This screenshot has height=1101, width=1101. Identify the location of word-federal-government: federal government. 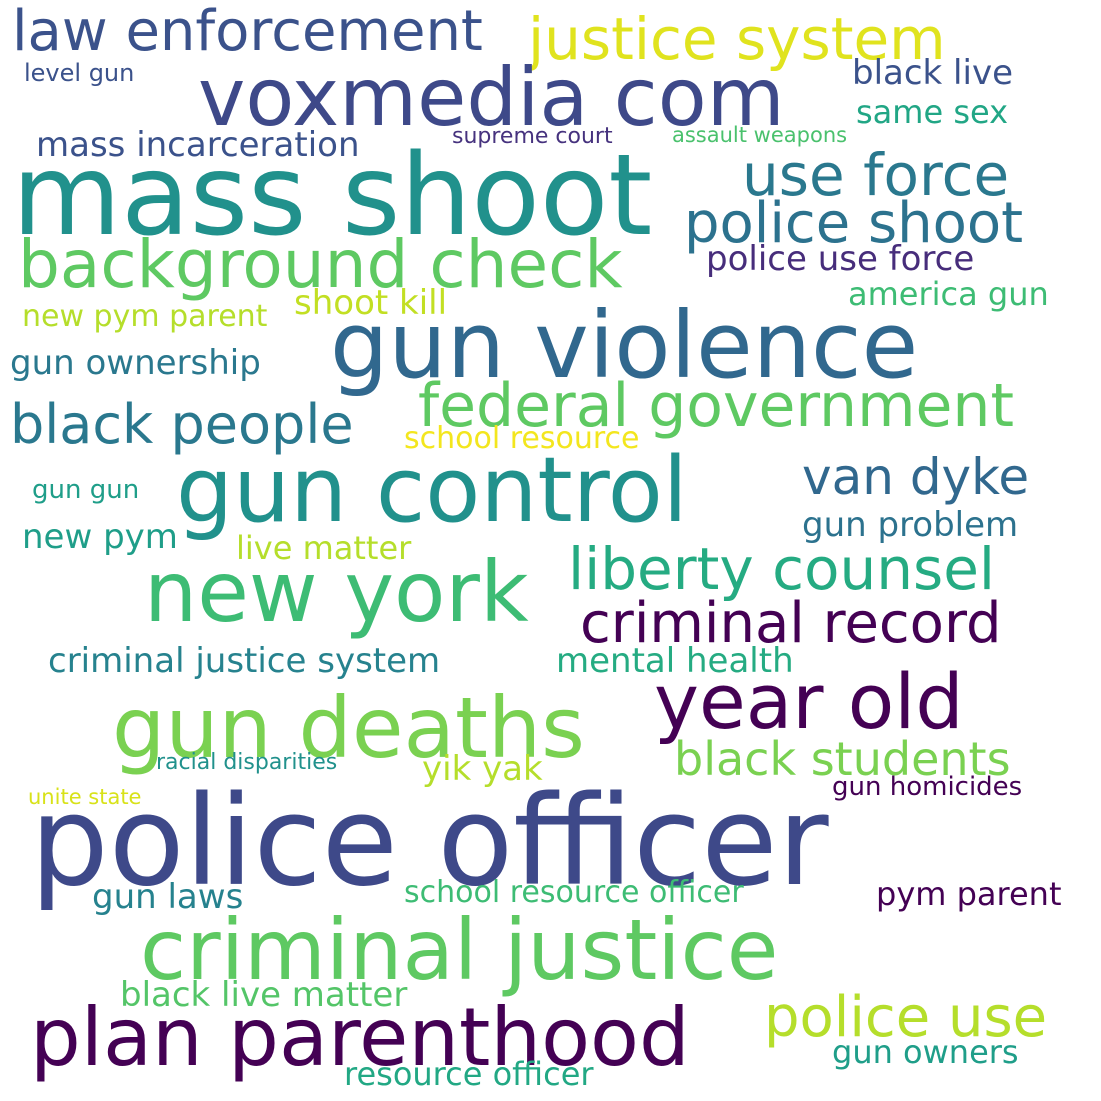
(716, 406).